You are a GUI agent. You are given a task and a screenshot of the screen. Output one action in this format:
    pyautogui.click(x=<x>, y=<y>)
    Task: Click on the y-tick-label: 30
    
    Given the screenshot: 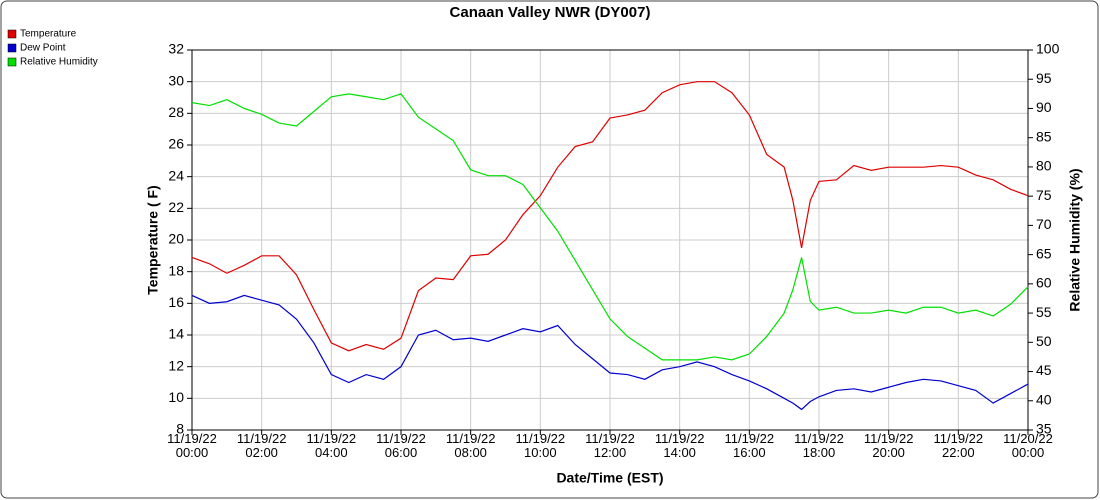 What is the action you would take?
    pyautogui.click(x=176, y=80)
    